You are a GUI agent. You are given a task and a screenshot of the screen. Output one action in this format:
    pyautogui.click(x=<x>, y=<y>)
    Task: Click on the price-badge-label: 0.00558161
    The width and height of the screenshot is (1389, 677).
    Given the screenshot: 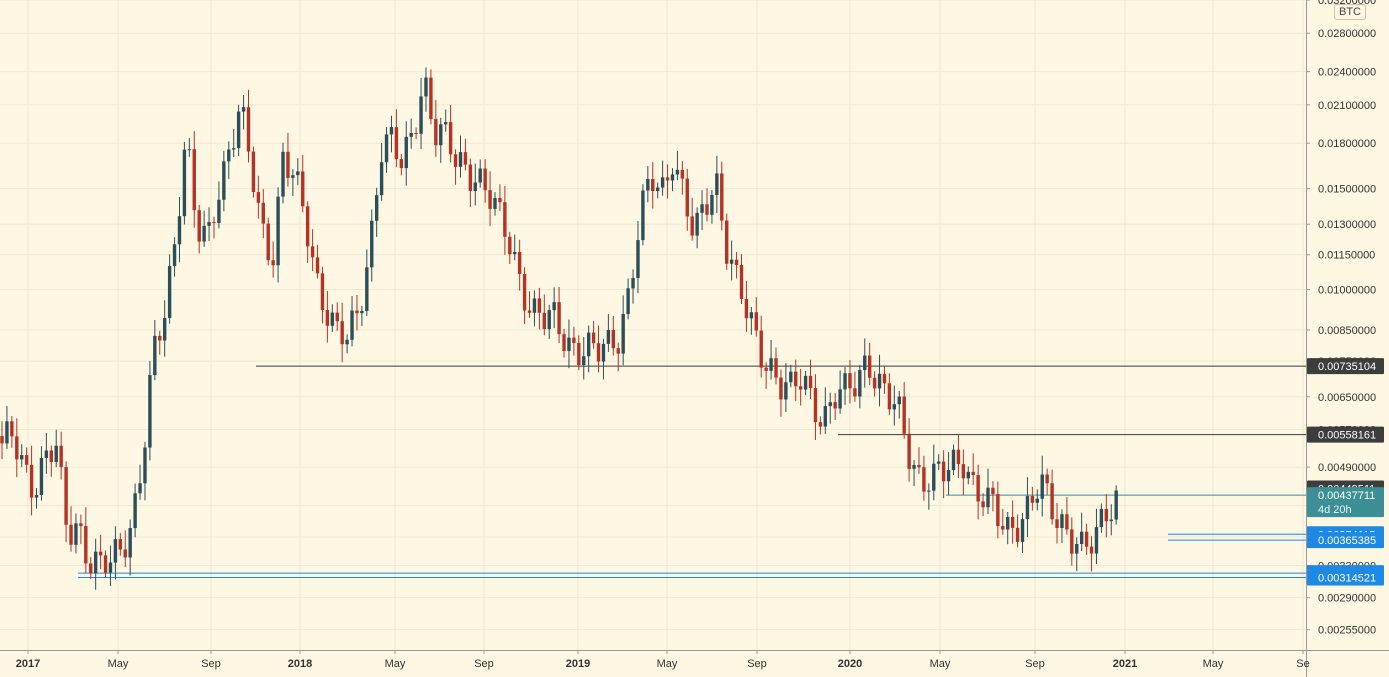 What is the action you would take?
    pyautogui.click(x=1347, y=436)
    